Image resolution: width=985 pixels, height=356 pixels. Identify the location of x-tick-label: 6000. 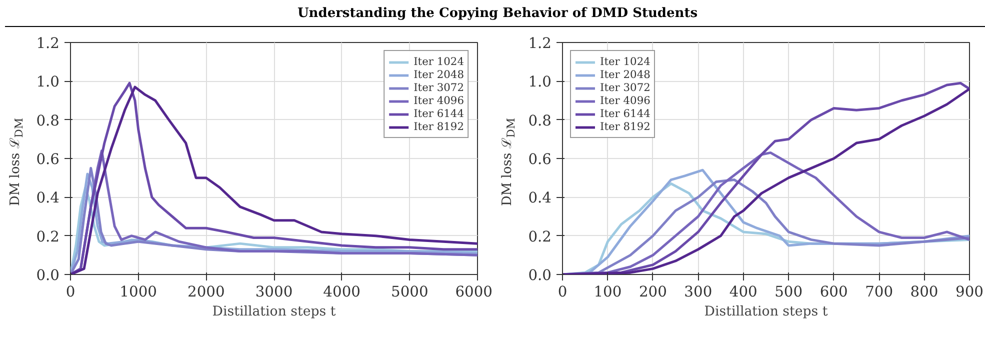
(474, 292).